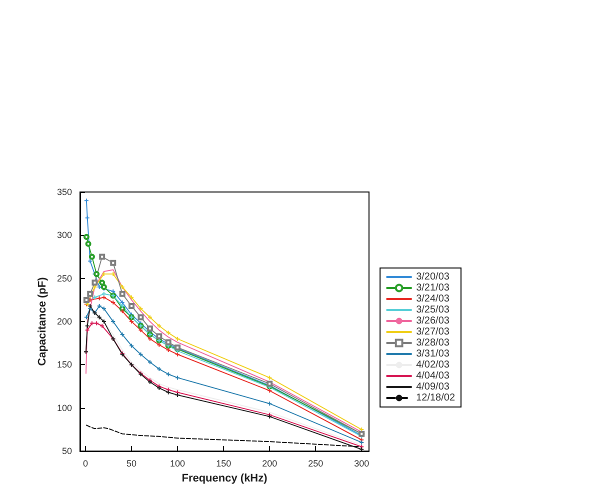  I want to click on y-tick-label: 50, so click(67, 451).